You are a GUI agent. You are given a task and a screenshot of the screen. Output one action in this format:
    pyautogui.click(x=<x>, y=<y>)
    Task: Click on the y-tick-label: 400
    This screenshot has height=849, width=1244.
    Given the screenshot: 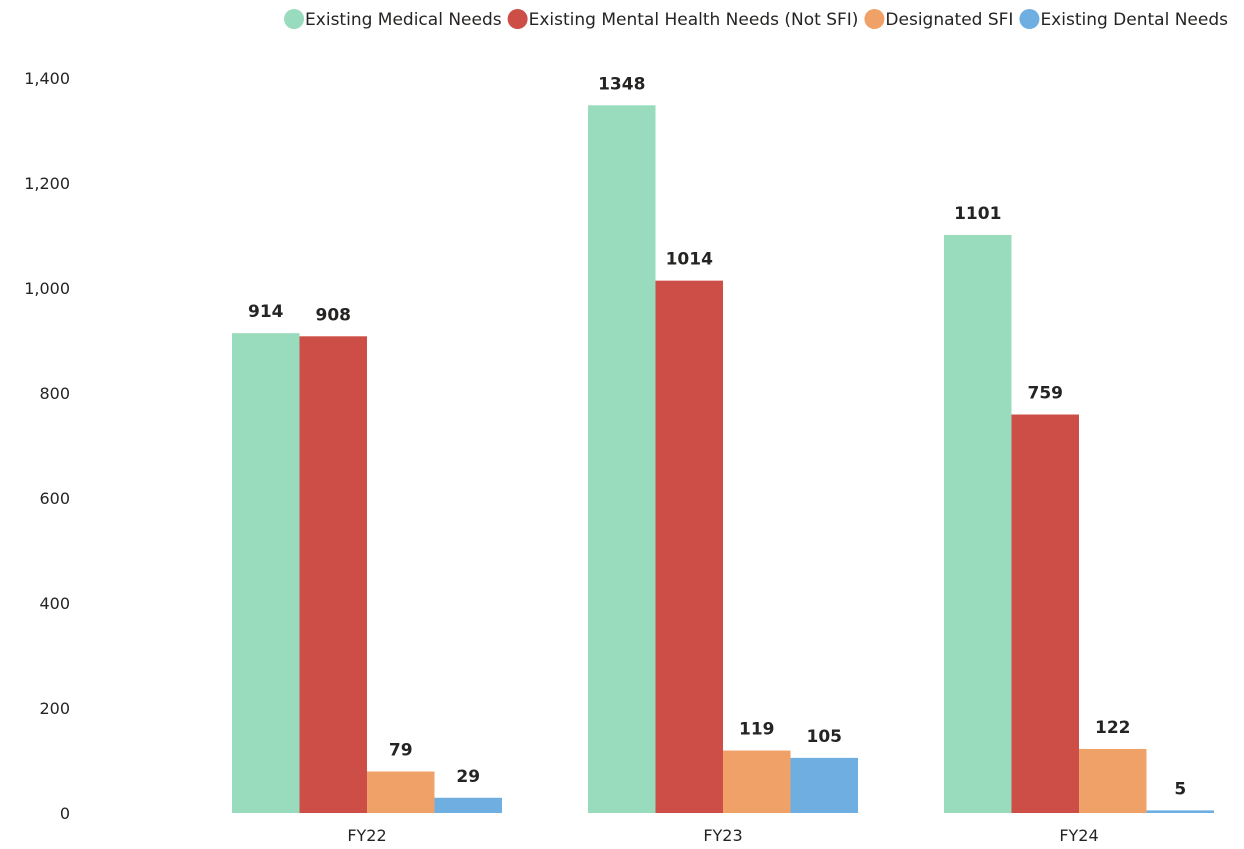 What is the action you would take?
    pyautogui.click(x=54, y=603)
    